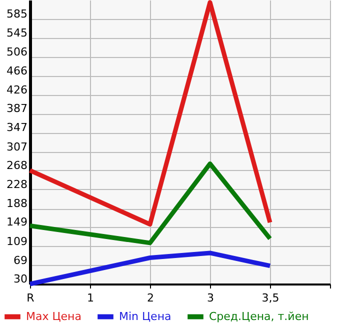  I want to click on x-tick-label: 1, so click(90, 298).